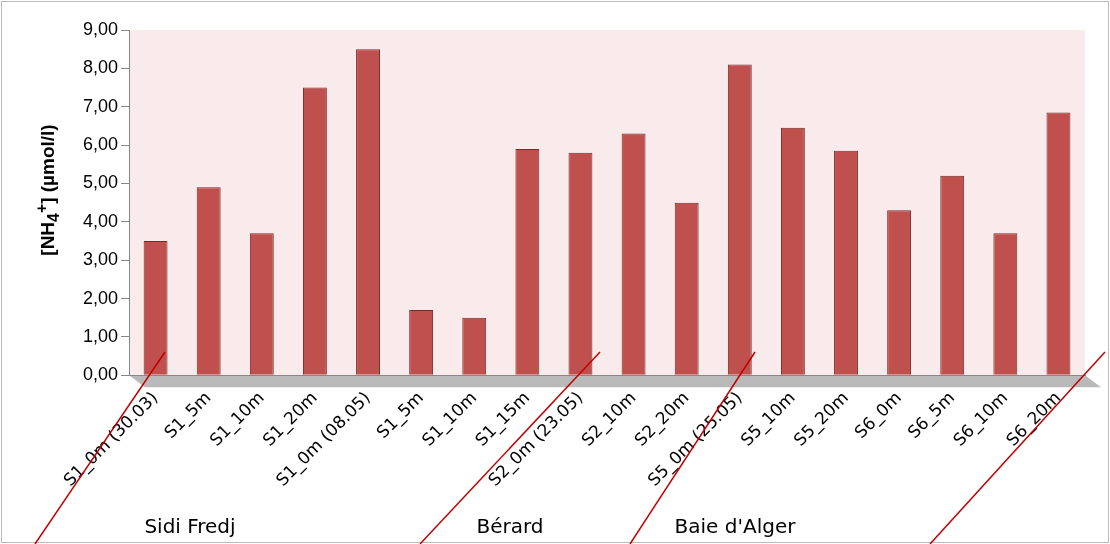 Image resolution: width=1110 pixels, height=544 pixels. Describe the element at coordinates (100, 335) in the screenshot. I see `y-tick-label: 1,00` at that location.